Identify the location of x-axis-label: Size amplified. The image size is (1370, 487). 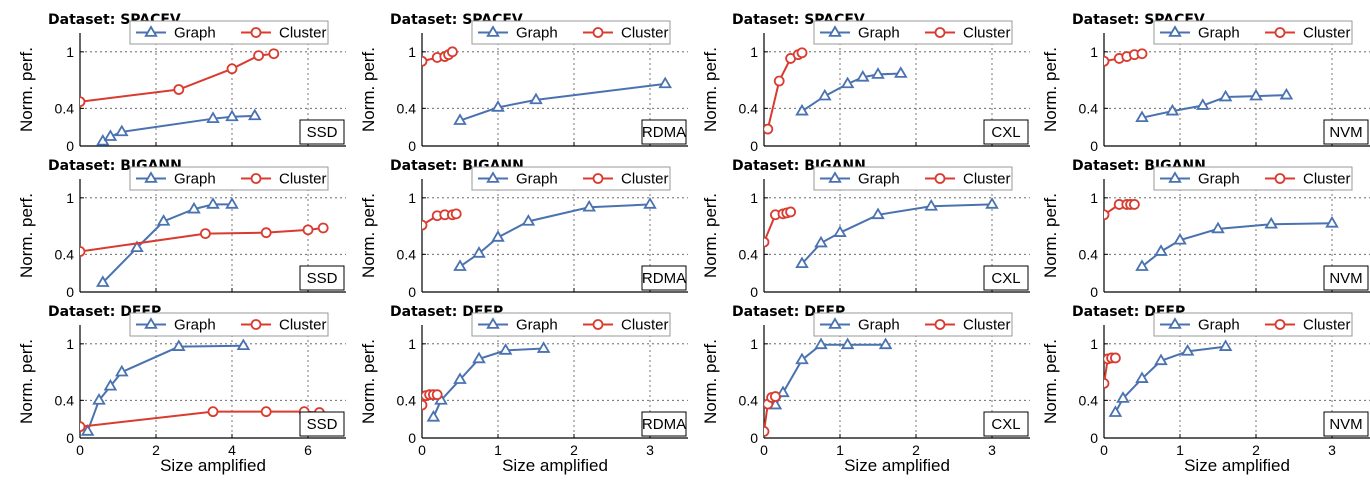
(897, 465).